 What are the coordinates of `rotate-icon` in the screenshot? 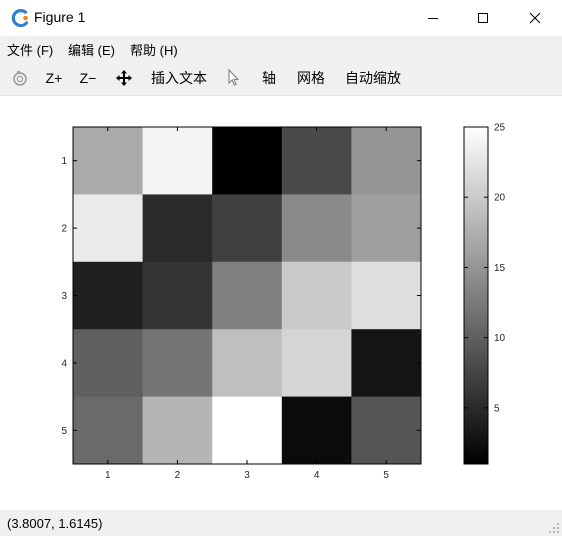 It's located at (20, 78).